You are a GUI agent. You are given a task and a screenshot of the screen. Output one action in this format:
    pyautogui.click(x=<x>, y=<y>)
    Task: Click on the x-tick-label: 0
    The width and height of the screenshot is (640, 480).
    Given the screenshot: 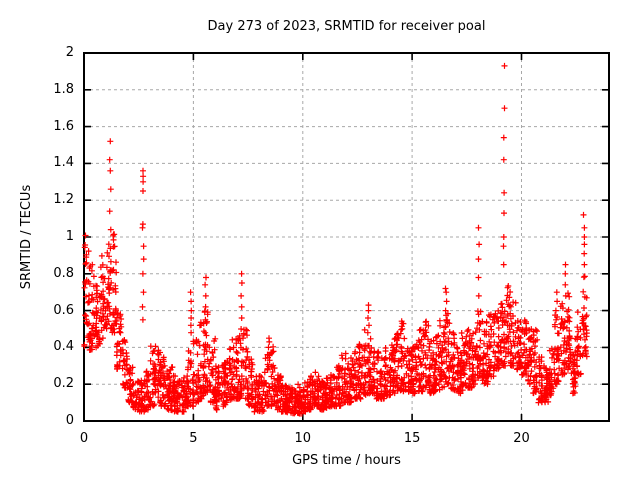 What is the action you would take?
    pyautogui.click(x=84, y=438)
    